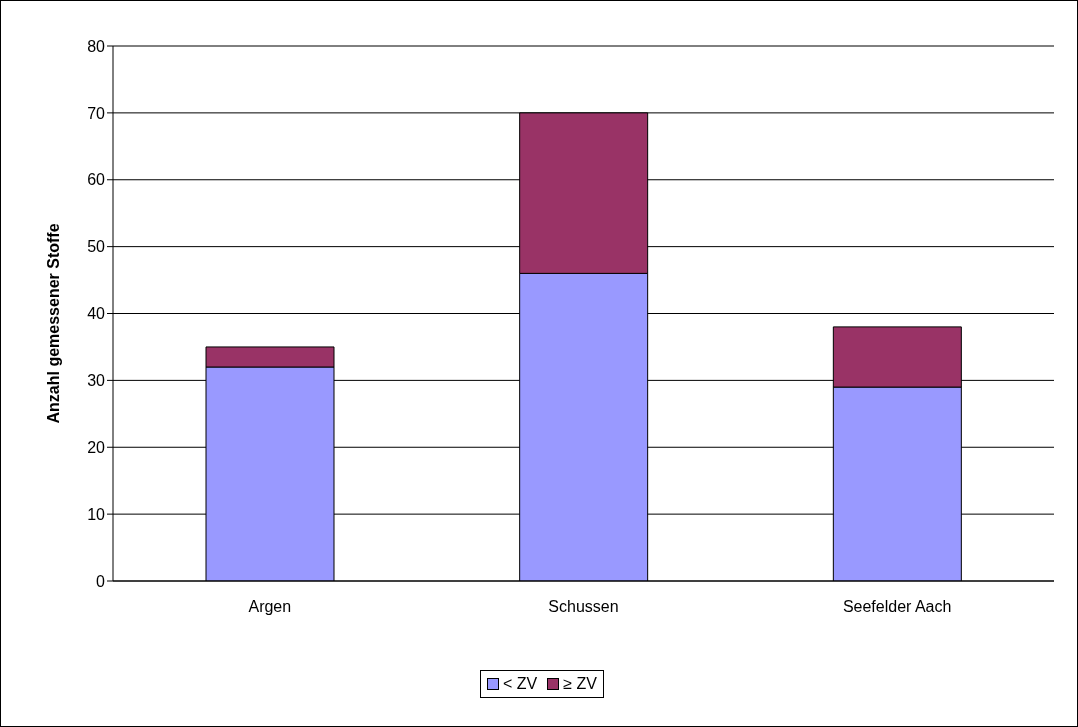 The width and height of the screenshot is (1078, 727). Describe the element at coordinates (96, 514) in the screenshot. I see `y-tick-label: 10` at that location.